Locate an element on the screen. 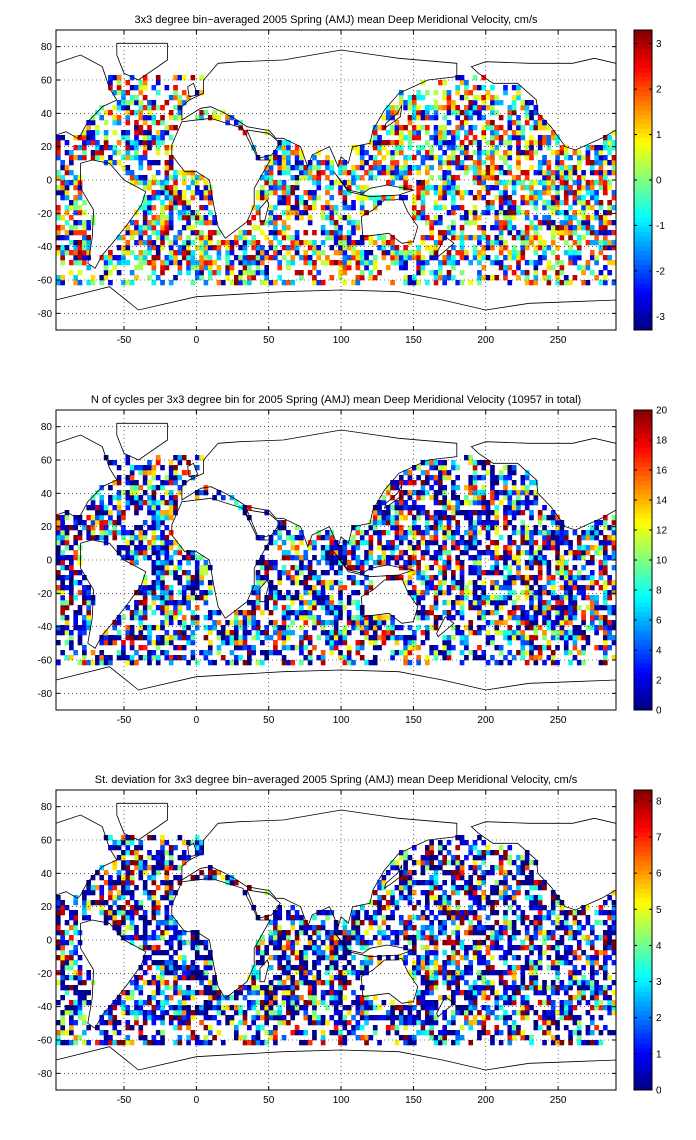  y-tick-label: -60 is located at coordinates (45, 661).